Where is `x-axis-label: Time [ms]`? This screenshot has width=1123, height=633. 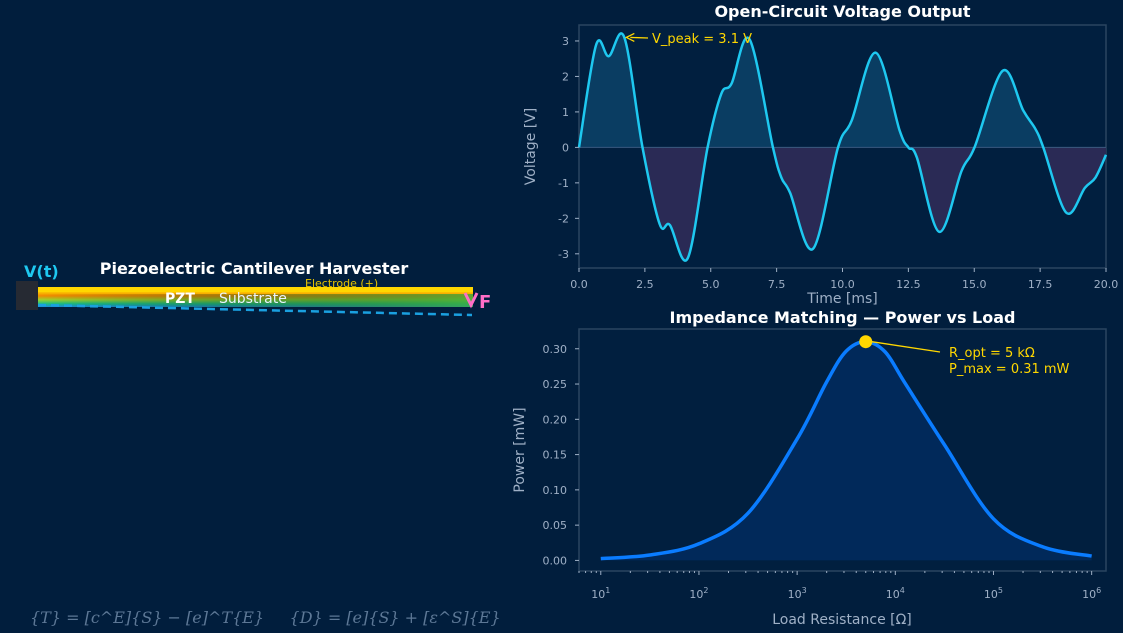 x-axis-label: Time [ms] is located at coordinates (842, 299).